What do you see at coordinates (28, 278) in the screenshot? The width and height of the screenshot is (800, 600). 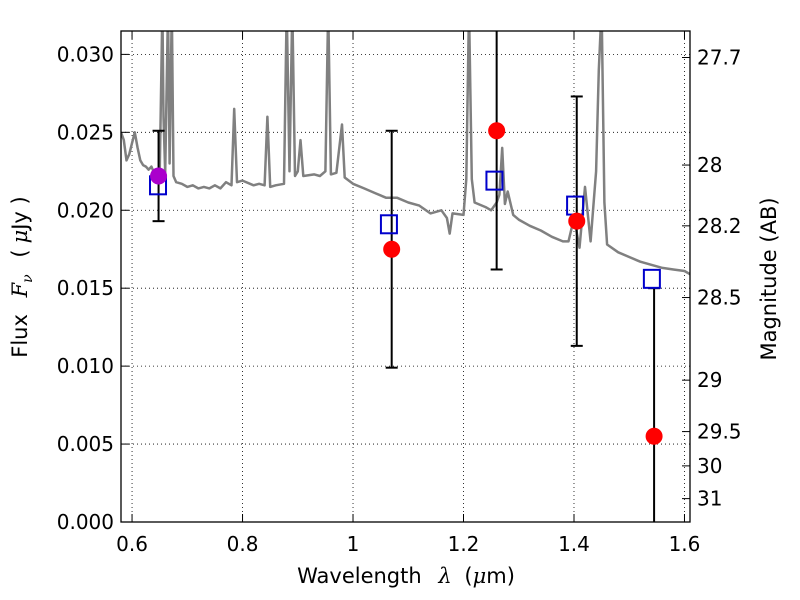 I see `y-axis-label-subscript: ν` at bounding box center [28, 278].